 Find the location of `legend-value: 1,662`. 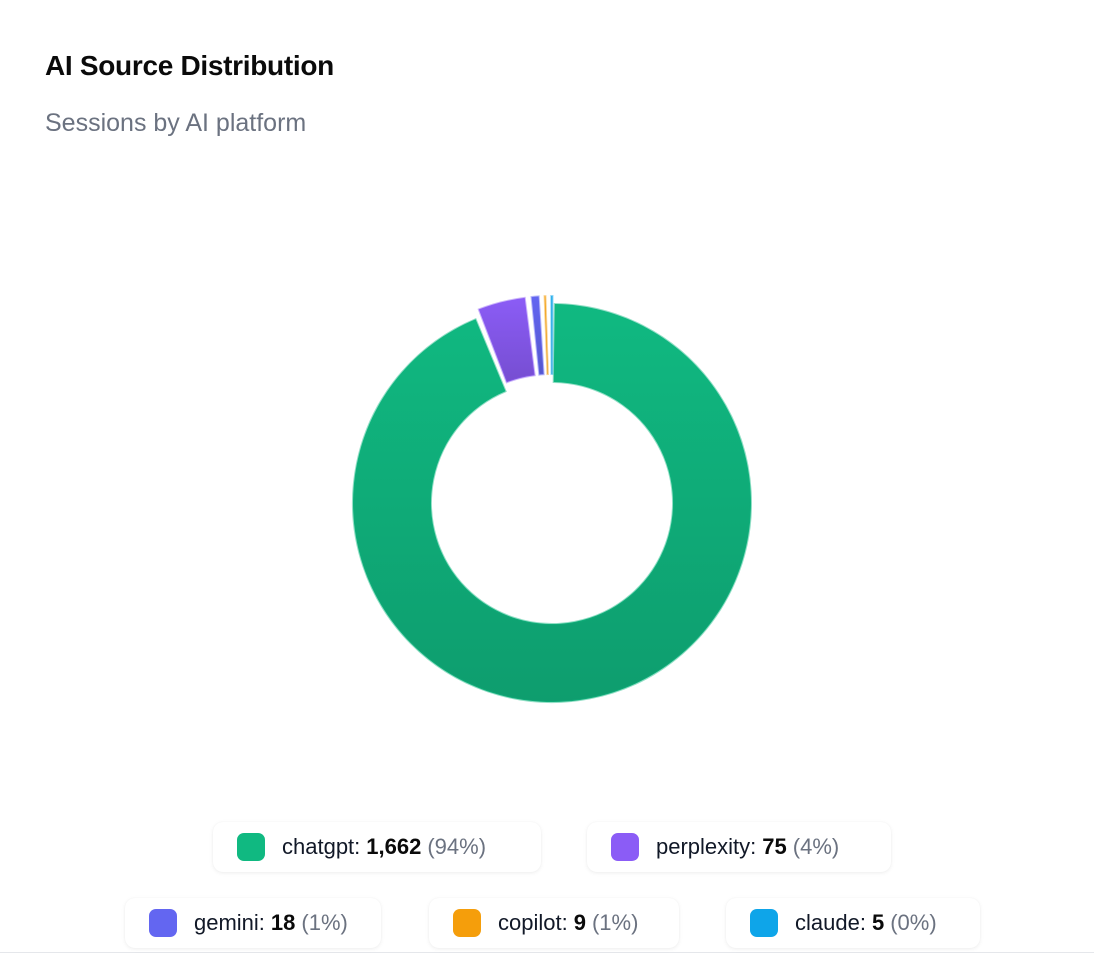

legend-value: 1,662 is located at coordinates (394, 846).